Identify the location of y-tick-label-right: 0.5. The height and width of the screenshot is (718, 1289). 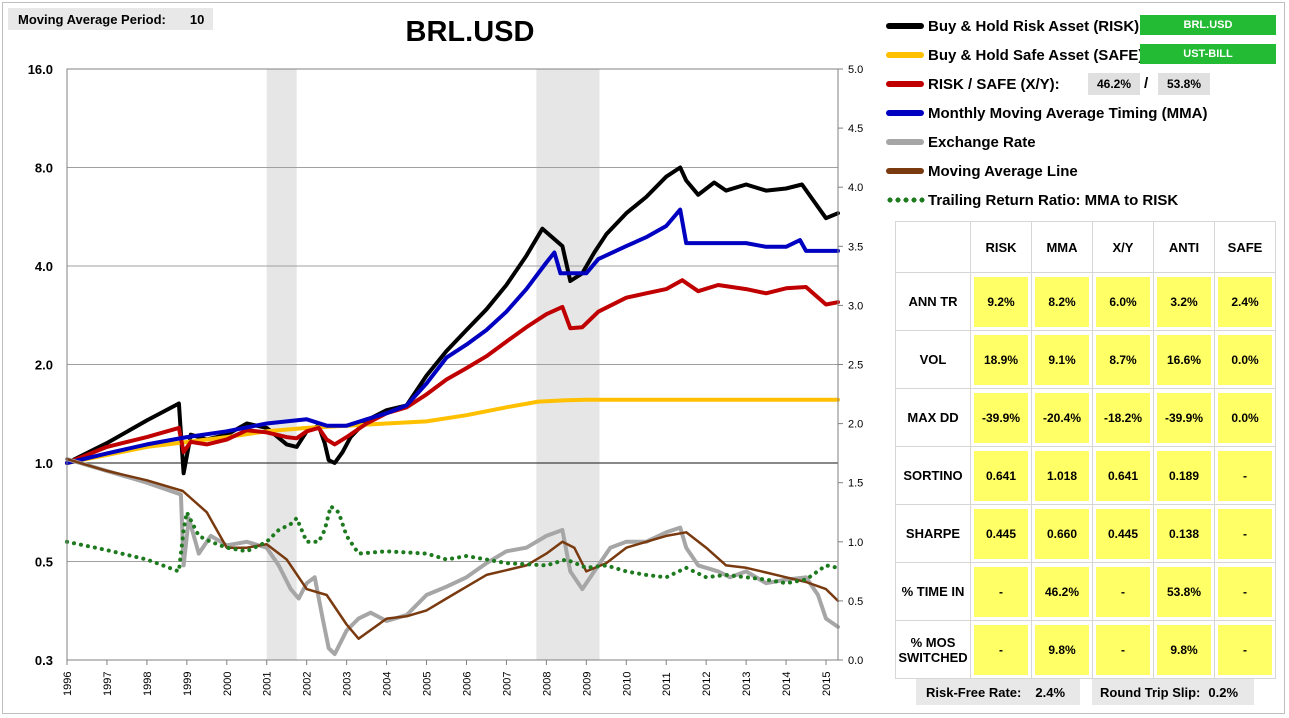
(855, 602).